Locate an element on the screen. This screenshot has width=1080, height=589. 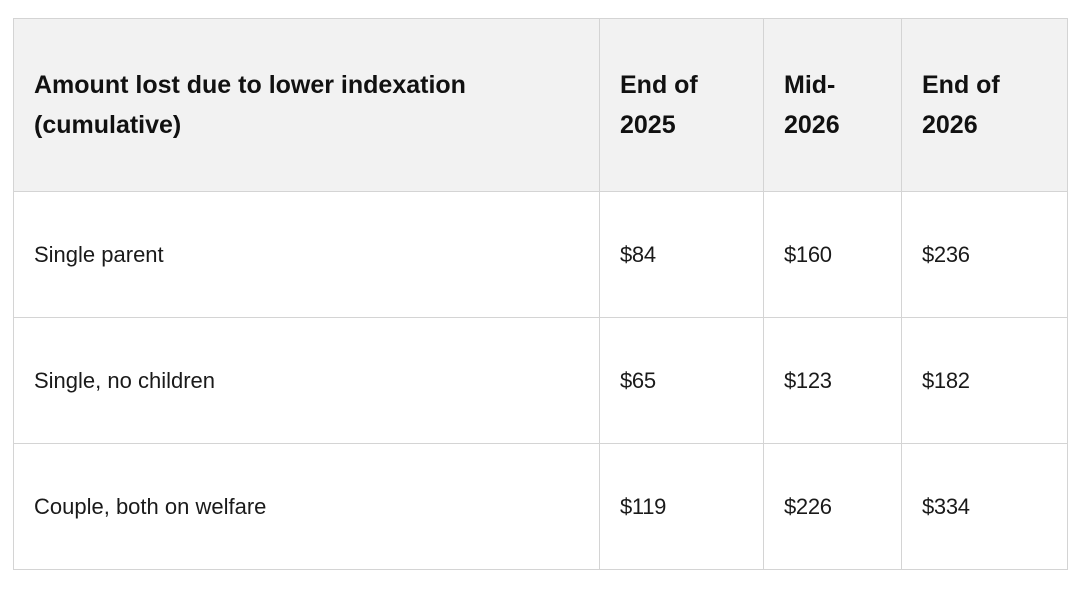
table-cell: $84 is located at coordinates (681, 254).